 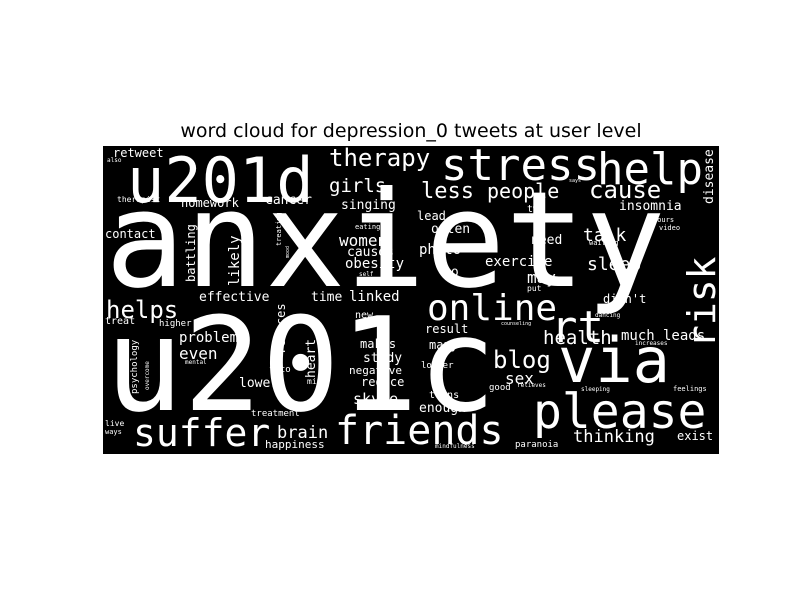 I want to click on word-didnt: didn't, so click(x=624, y=299).